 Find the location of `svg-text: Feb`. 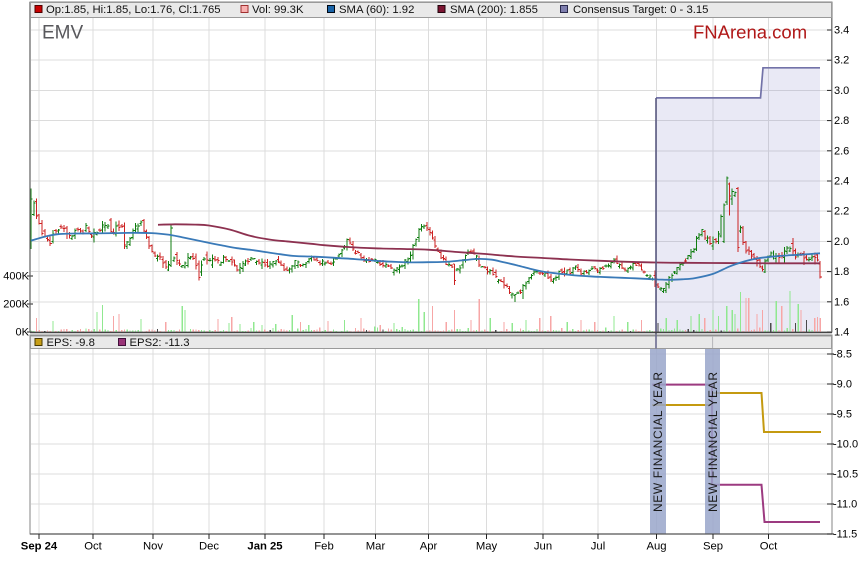

svg-text: Feb is located at coordinates (323, 547).